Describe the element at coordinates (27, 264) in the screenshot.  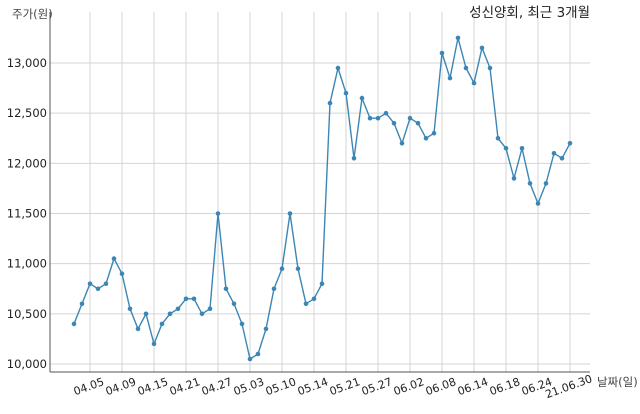
I see `y-tick-label: 11,000` at that location.